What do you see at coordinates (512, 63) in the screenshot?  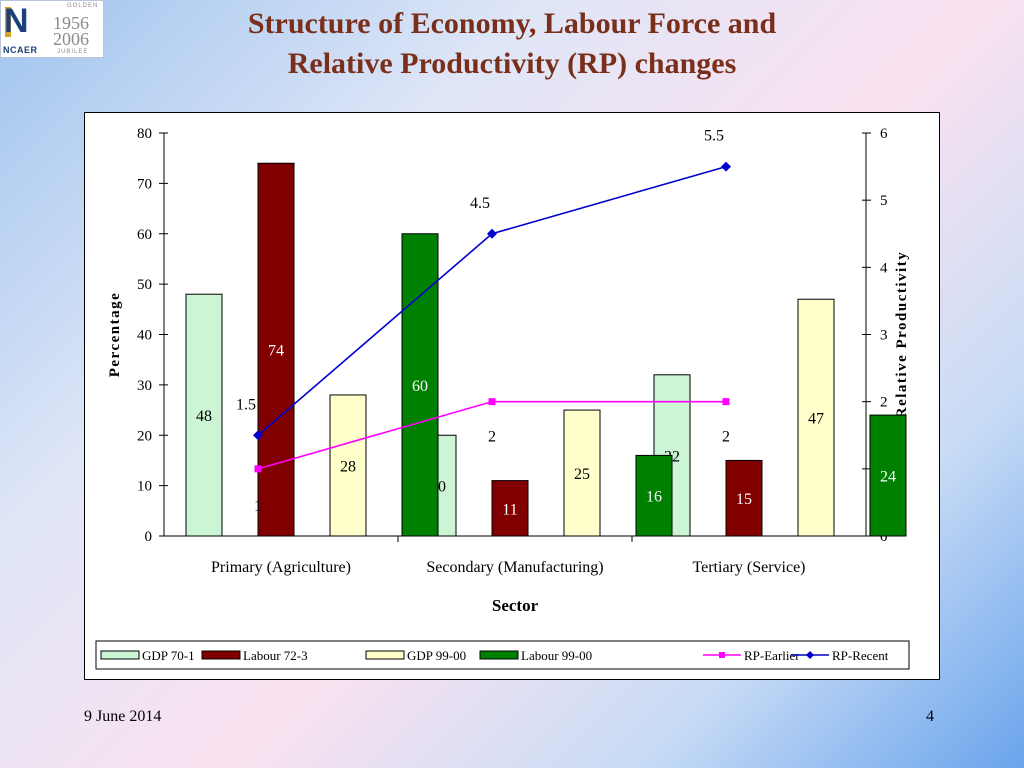 I see `slide-title-line-2: Relative Productivity (RP) changes` at bounding box center [512, 63].